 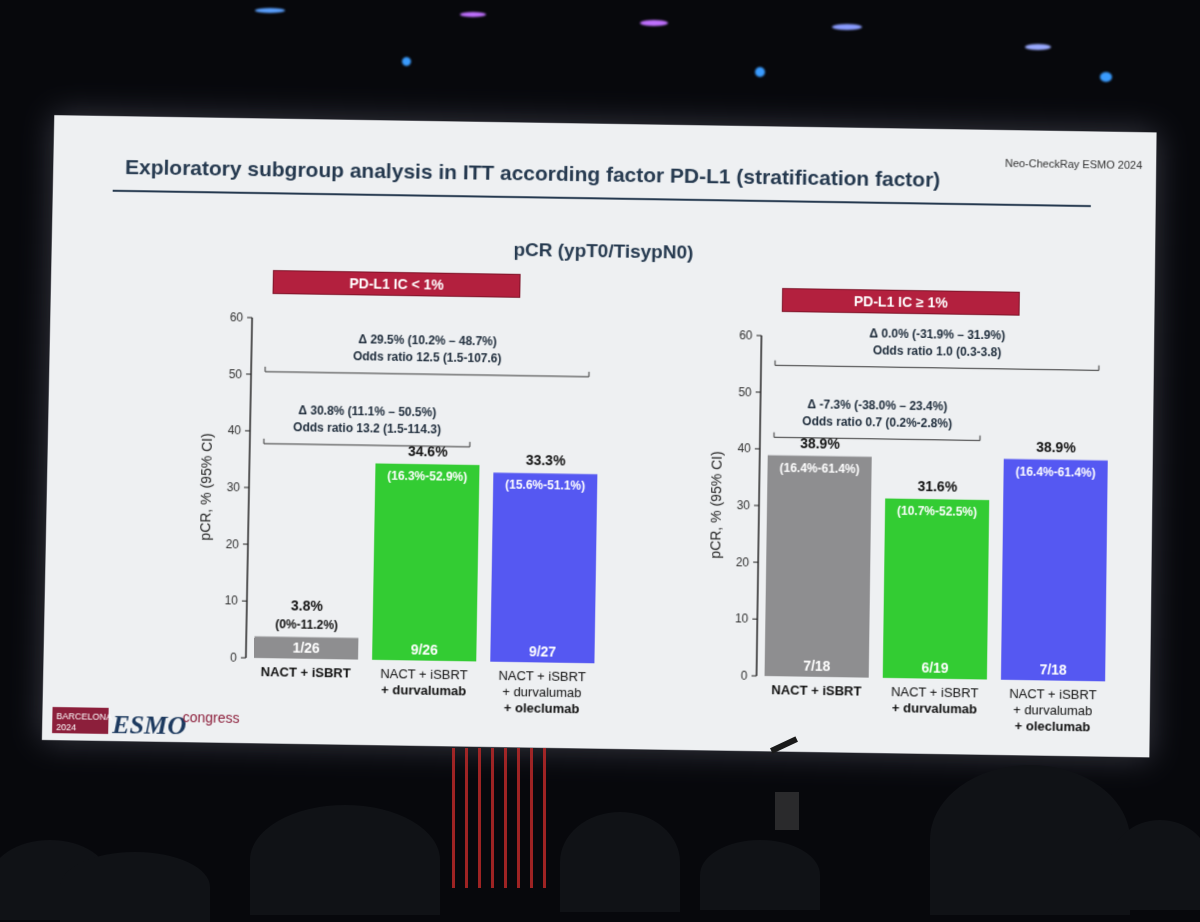 I want to click on comparison-odds-ratio: Odds ratio 1.0 (0.3-3.8), so click(x=937, y=351).